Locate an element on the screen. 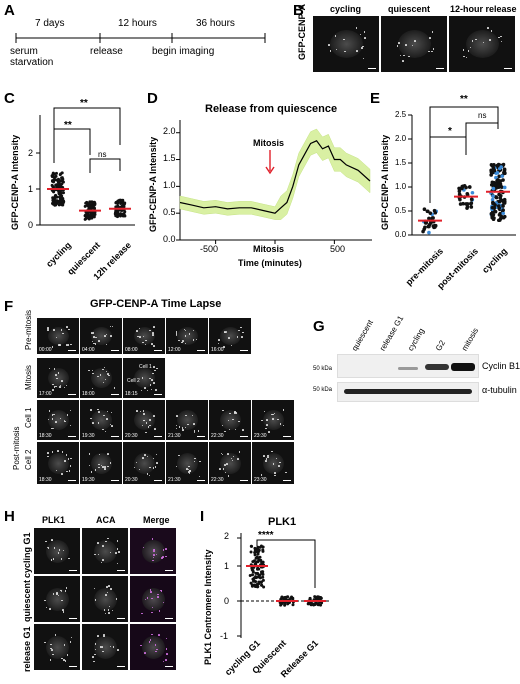  plk1-quiescent is located at coordinates (57, 599).